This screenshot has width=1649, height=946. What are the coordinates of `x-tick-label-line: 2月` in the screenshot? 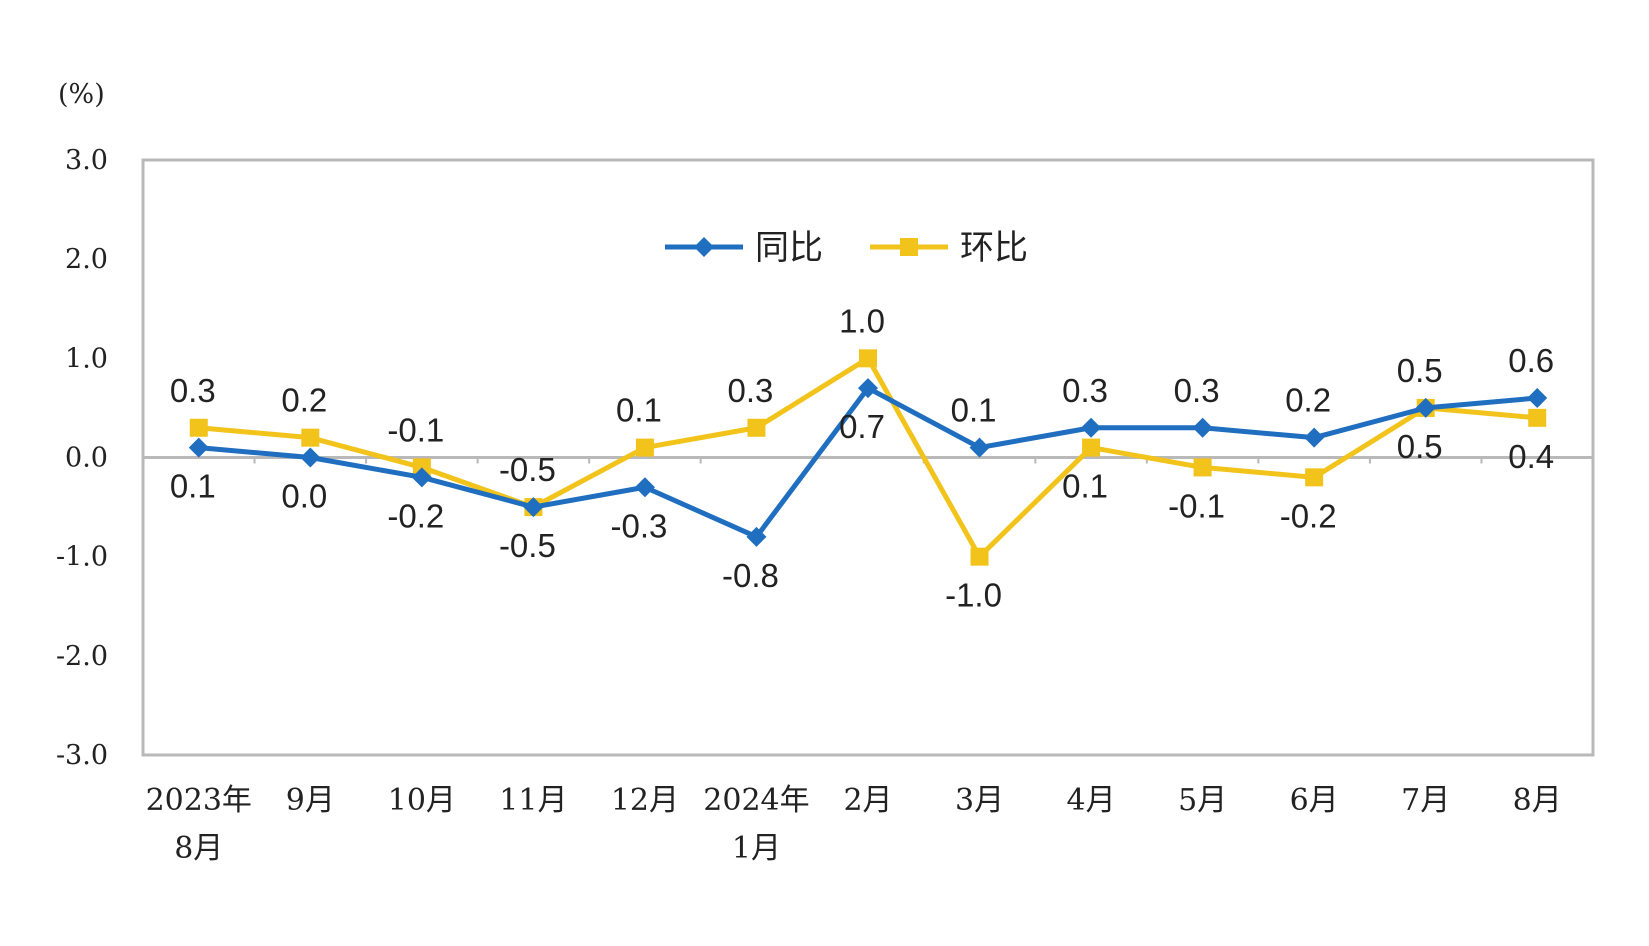 It's located at (867, 800).